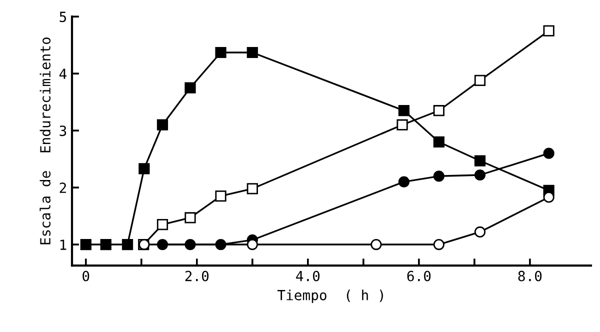 The image size is (600, 332). What do you see at coordinates (63, 245) in the screenshot?
I see `y-tick-label: 1` at bounding box center [63, 245].